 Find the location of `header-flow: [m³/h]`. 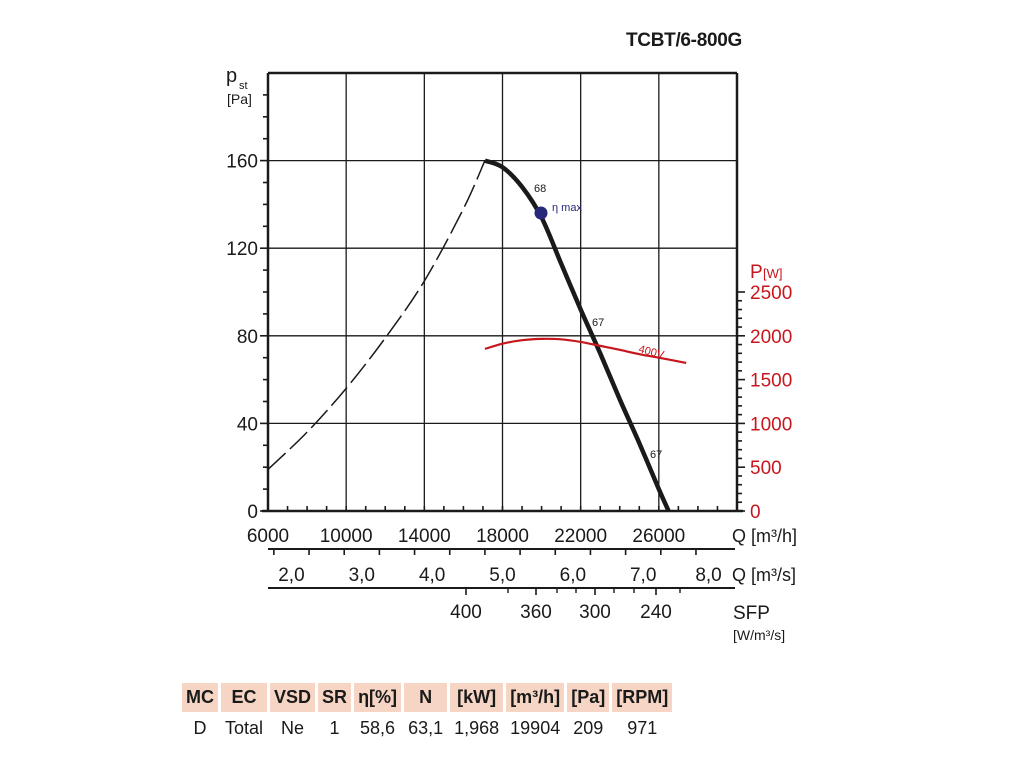

header-flow: [m³/h] is located at coordinates (535, 697).